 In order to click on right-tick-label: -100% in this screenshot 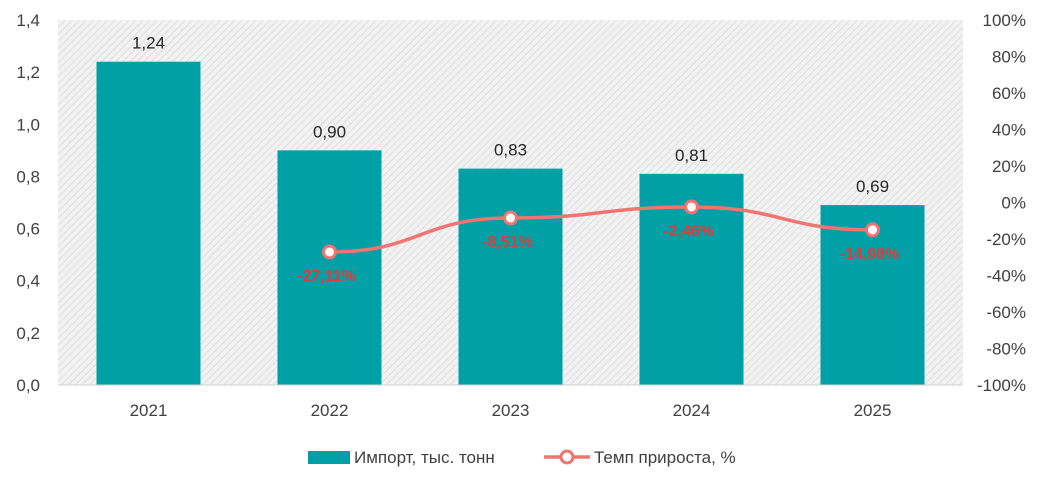, I will do `click(1001, 385)`.